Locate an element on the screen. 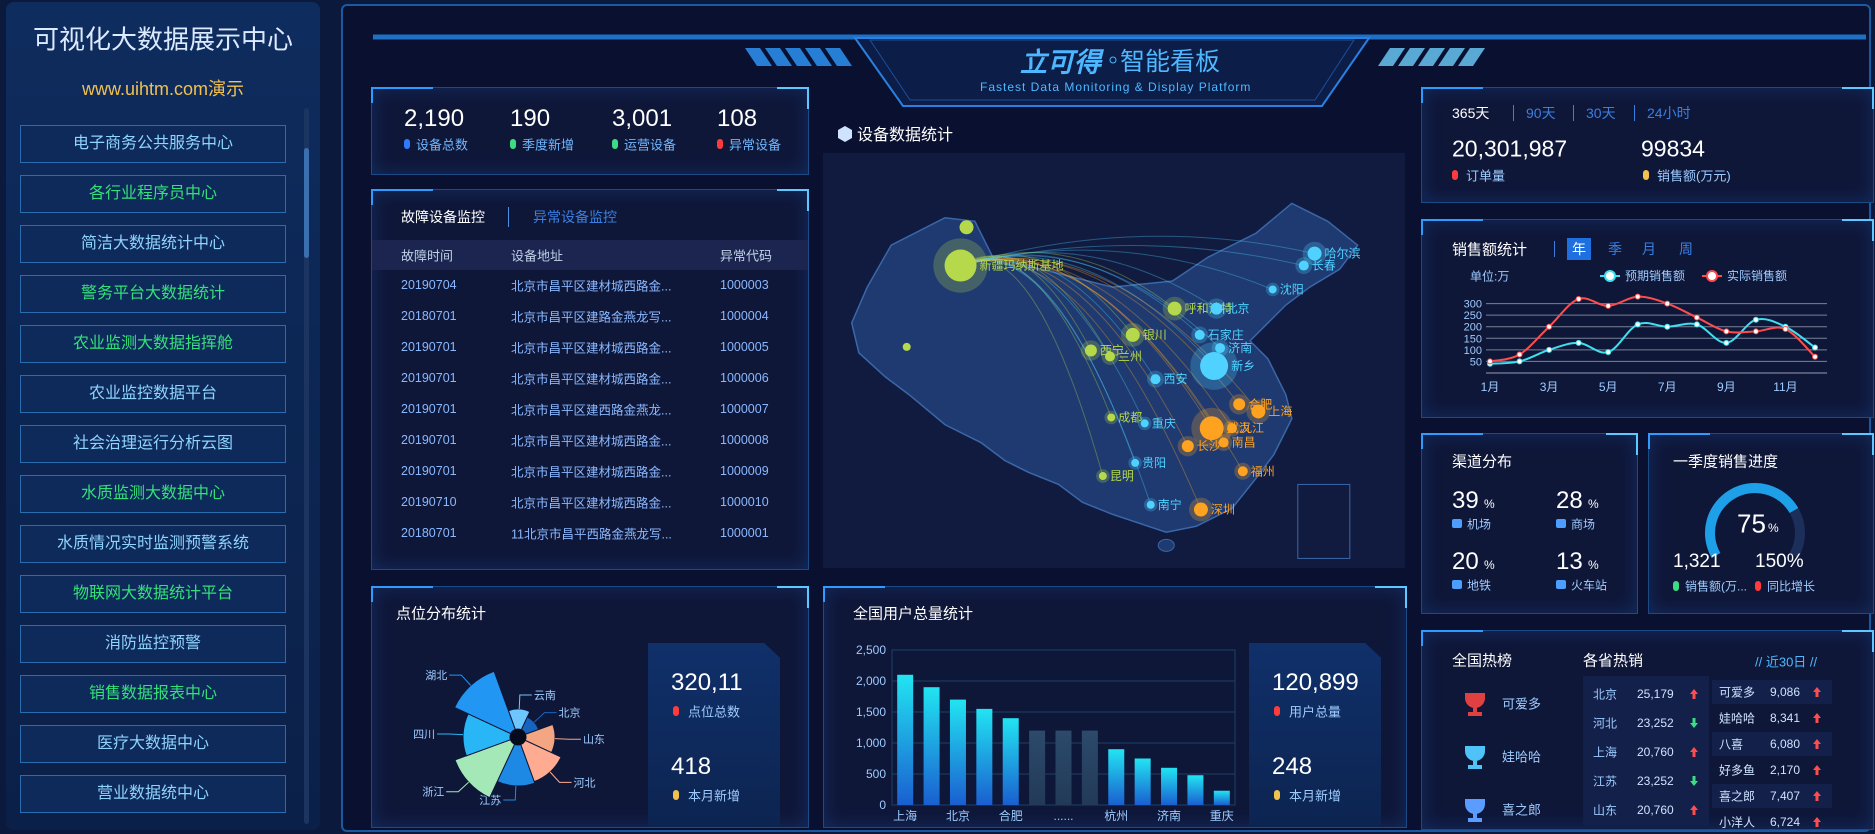  stat-value: 2,190 is located at coordinates (434, 118).